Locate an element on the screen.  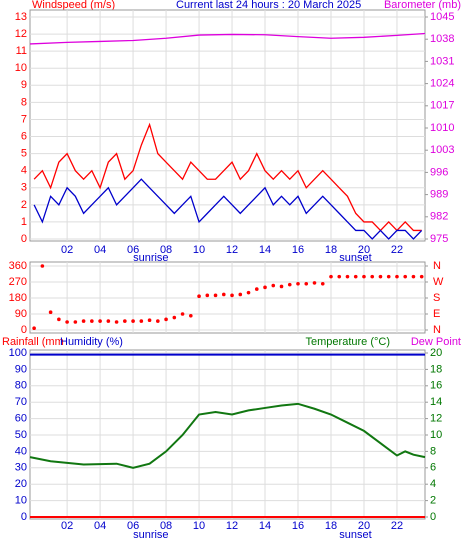
y-axis-title: Humidity (%) is located at coordinates (91, 342).